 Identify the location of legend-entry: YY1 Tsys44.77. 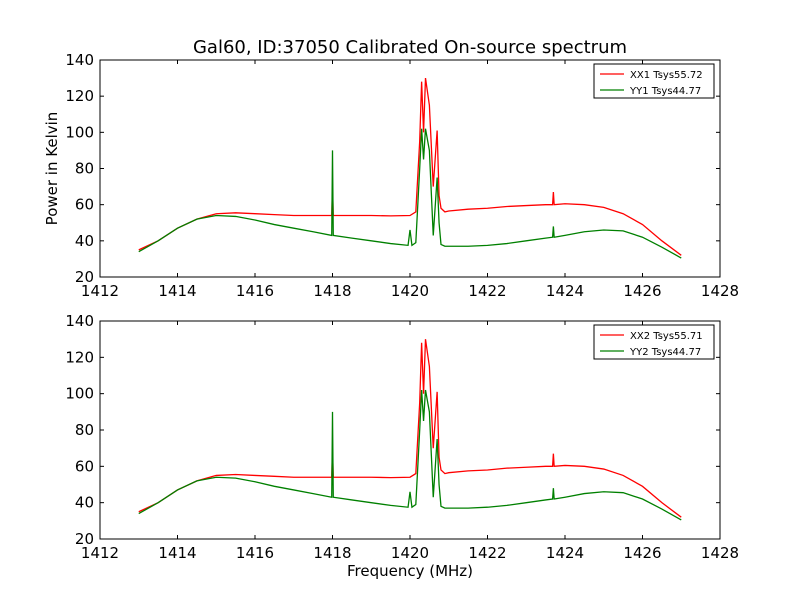
(665, 91).